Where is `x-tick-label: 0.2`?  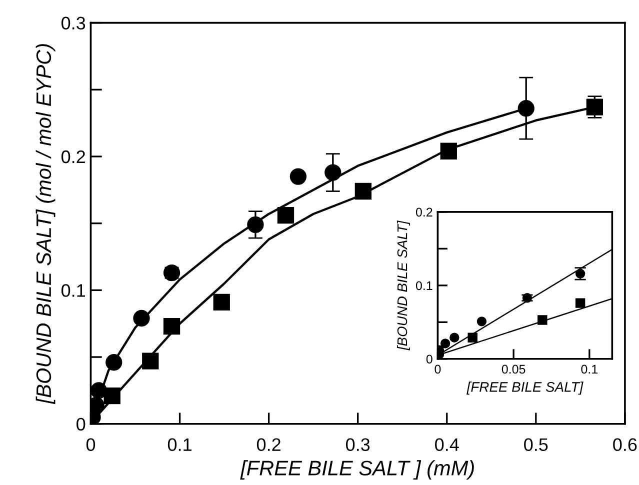
x-tick-label: 0.2 is located at coordinates (268, 445).